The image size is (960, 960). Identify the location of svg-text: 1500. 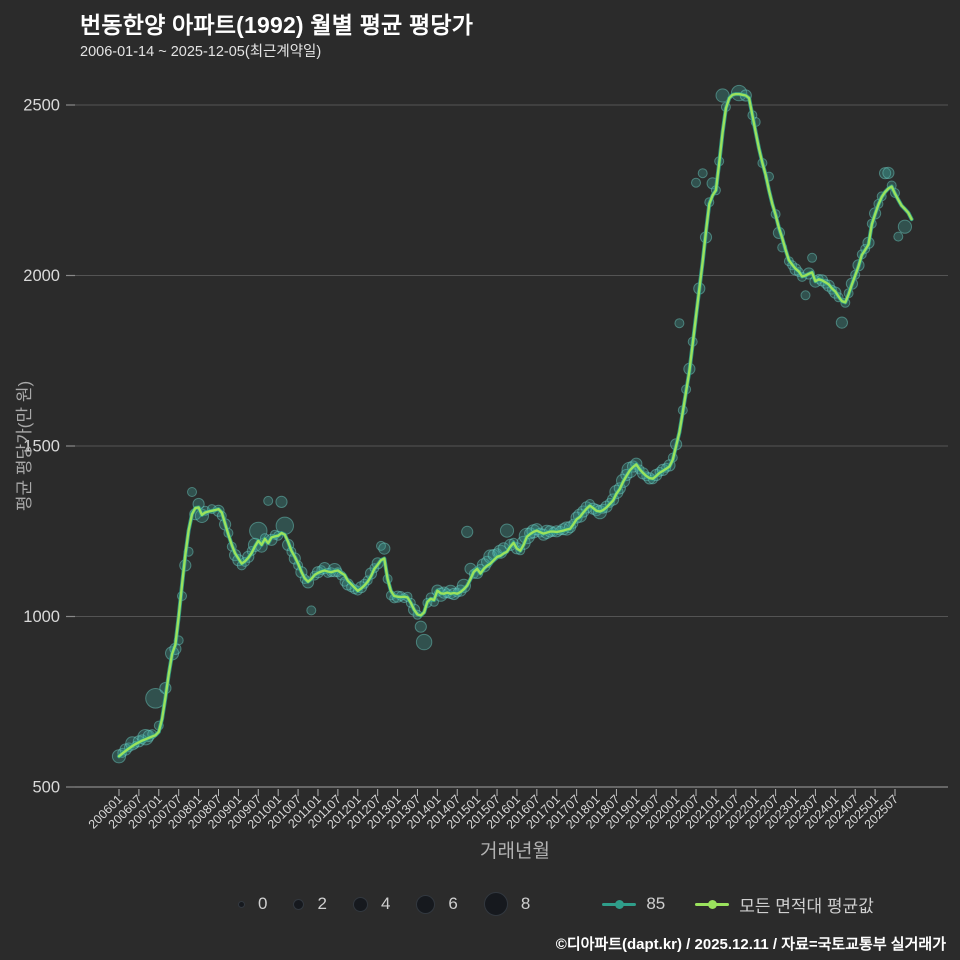
(41, 447).